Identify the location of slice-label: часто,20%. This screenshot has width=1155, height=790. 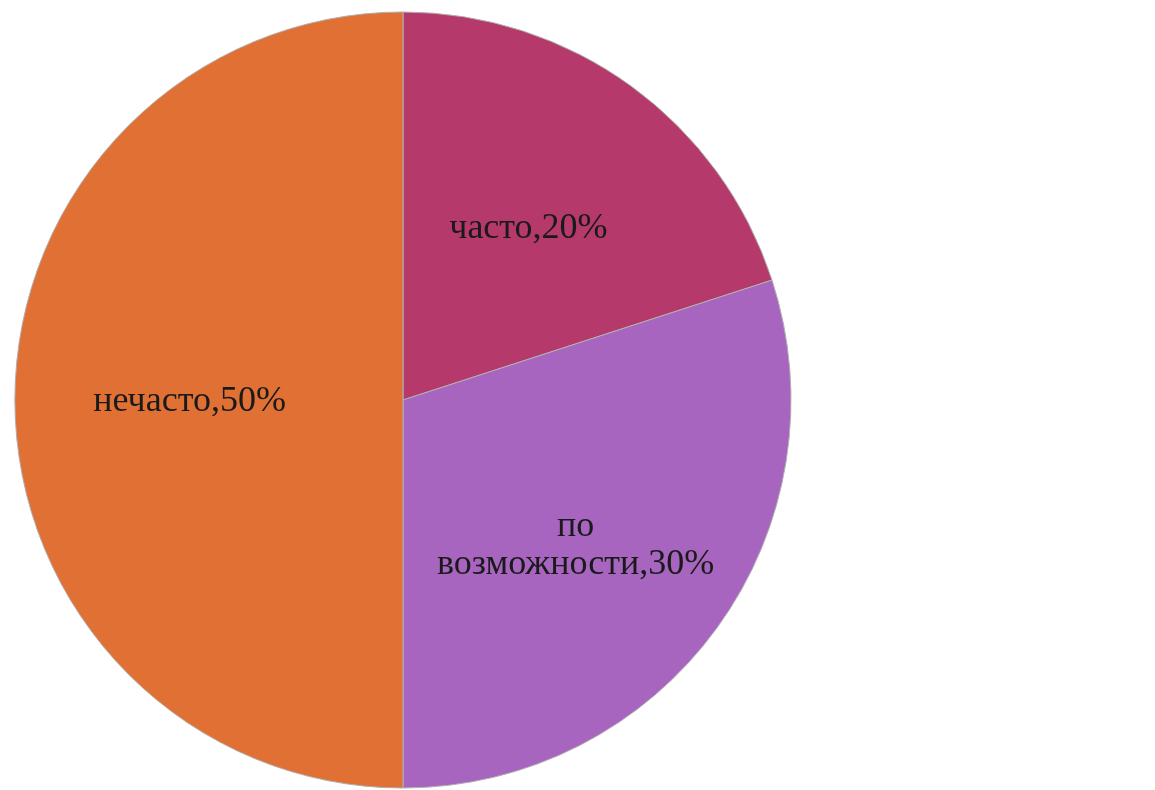
(528, 226).